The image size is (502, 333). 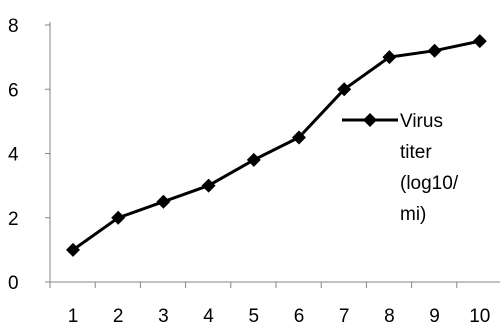 I want to click on x-tick-labels: 1 2 3 4 5 6 7 8 9 10, so click(x=279, y=316).